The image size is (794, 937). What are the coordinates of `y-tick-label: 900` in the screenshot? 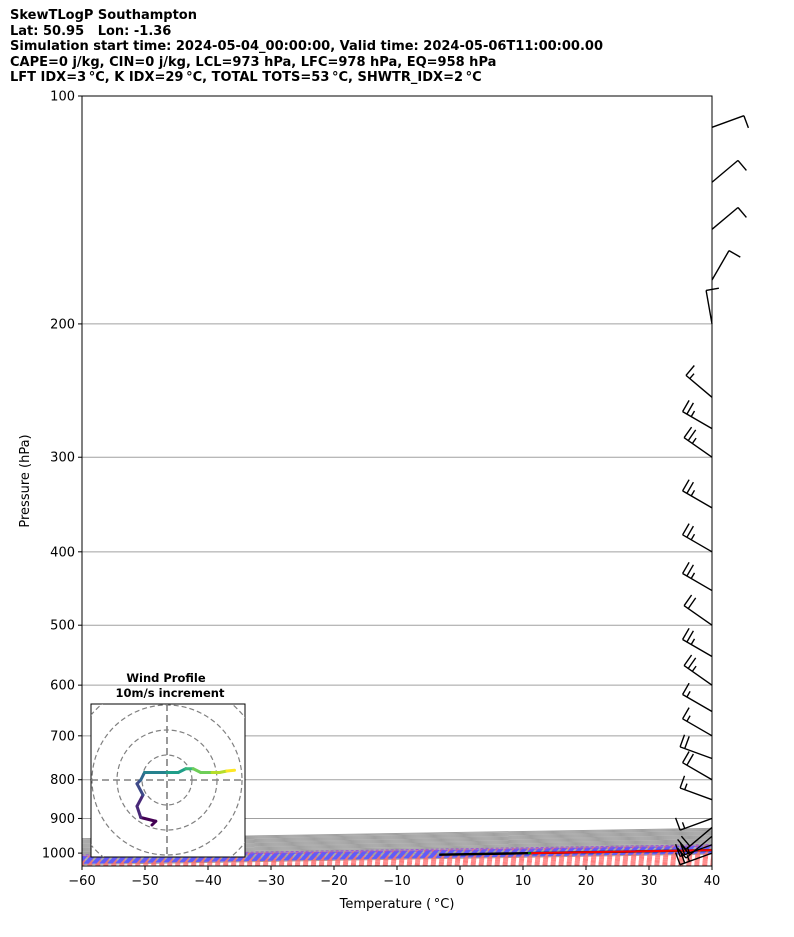 It's located at (62, 819).